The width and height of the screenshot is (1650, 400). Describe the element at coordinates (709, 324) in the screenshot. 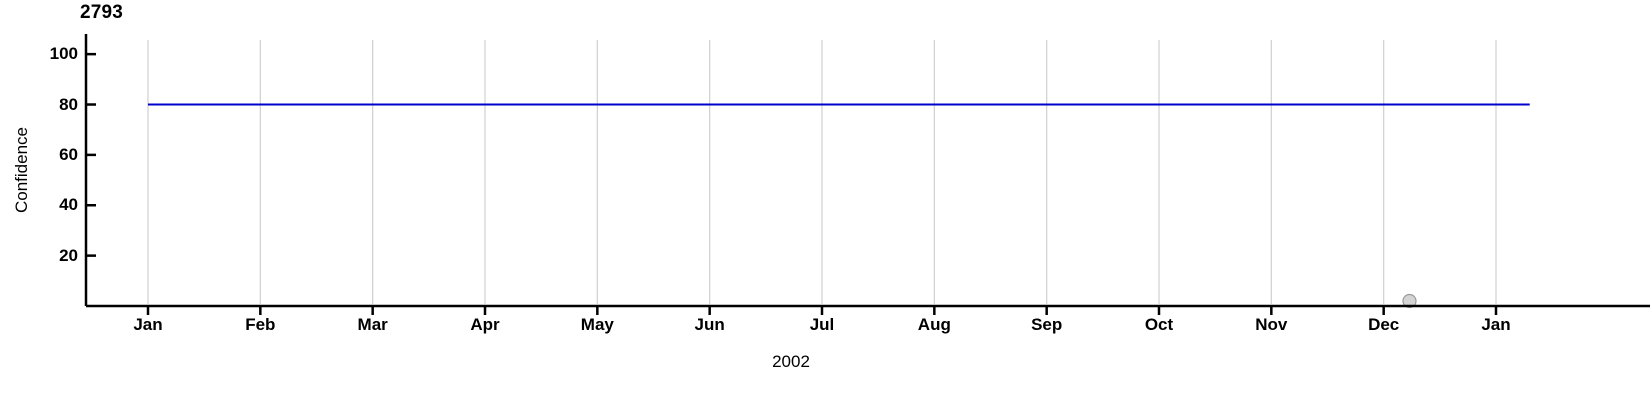

I see `x-tick-label: Jun` at that location.